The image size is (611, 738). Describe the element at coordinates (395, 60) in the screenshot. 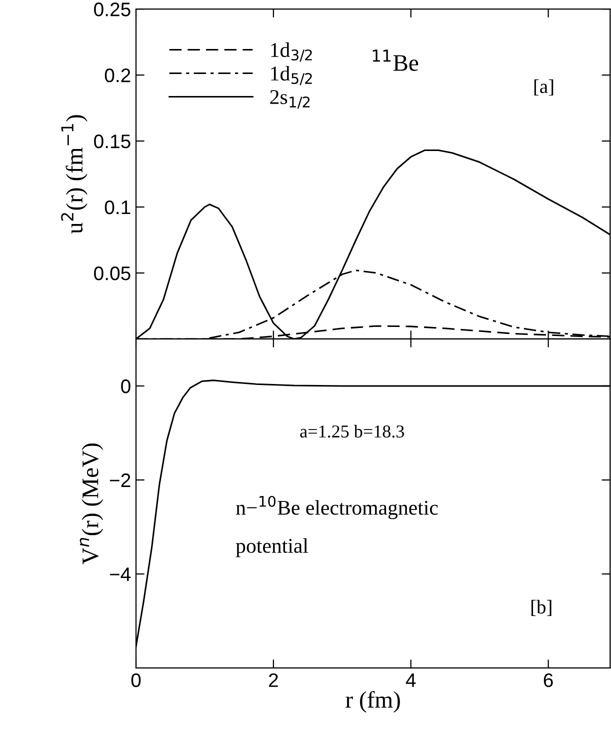

I see `annotation: $^{11}$Be` at that location.